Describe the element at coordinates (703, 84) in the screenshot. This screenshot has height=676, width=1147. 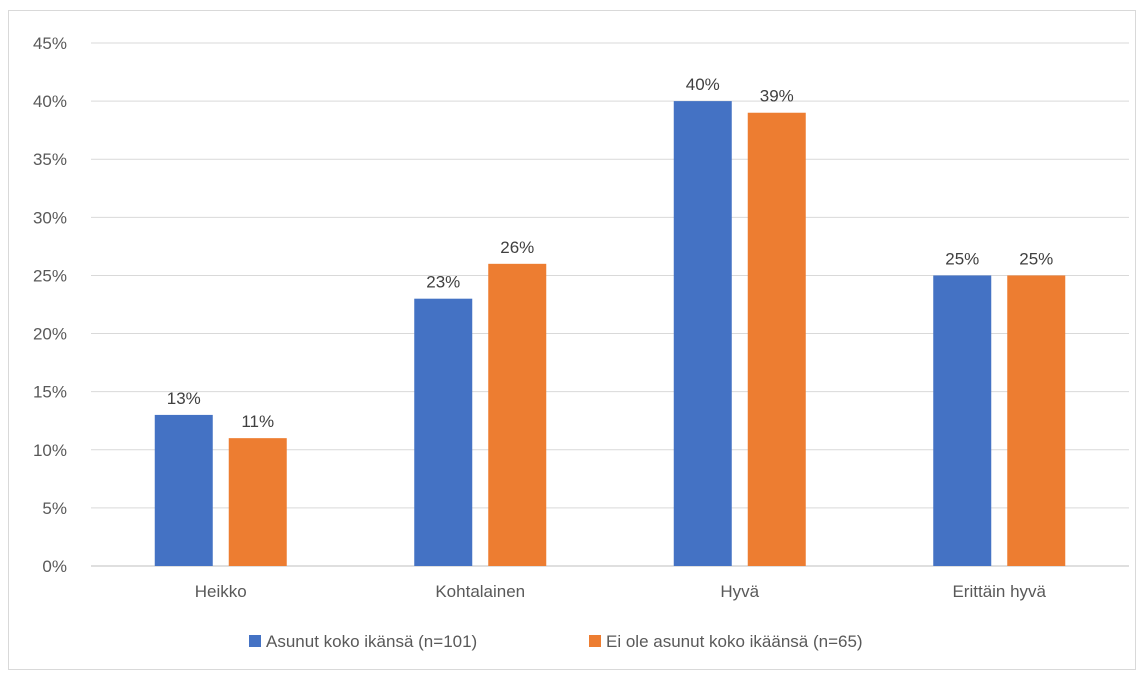
I see `data-label: 40%` at that location.